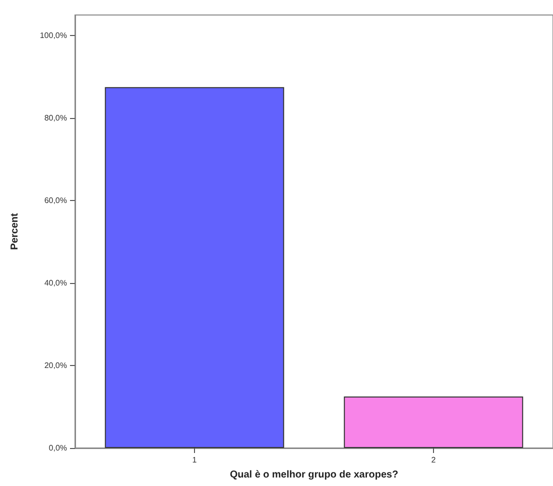  What do you see at coordinates (15, 231) in the screenshot?
I see `y-axis-title: Percent` at bounding box center [15, 231].